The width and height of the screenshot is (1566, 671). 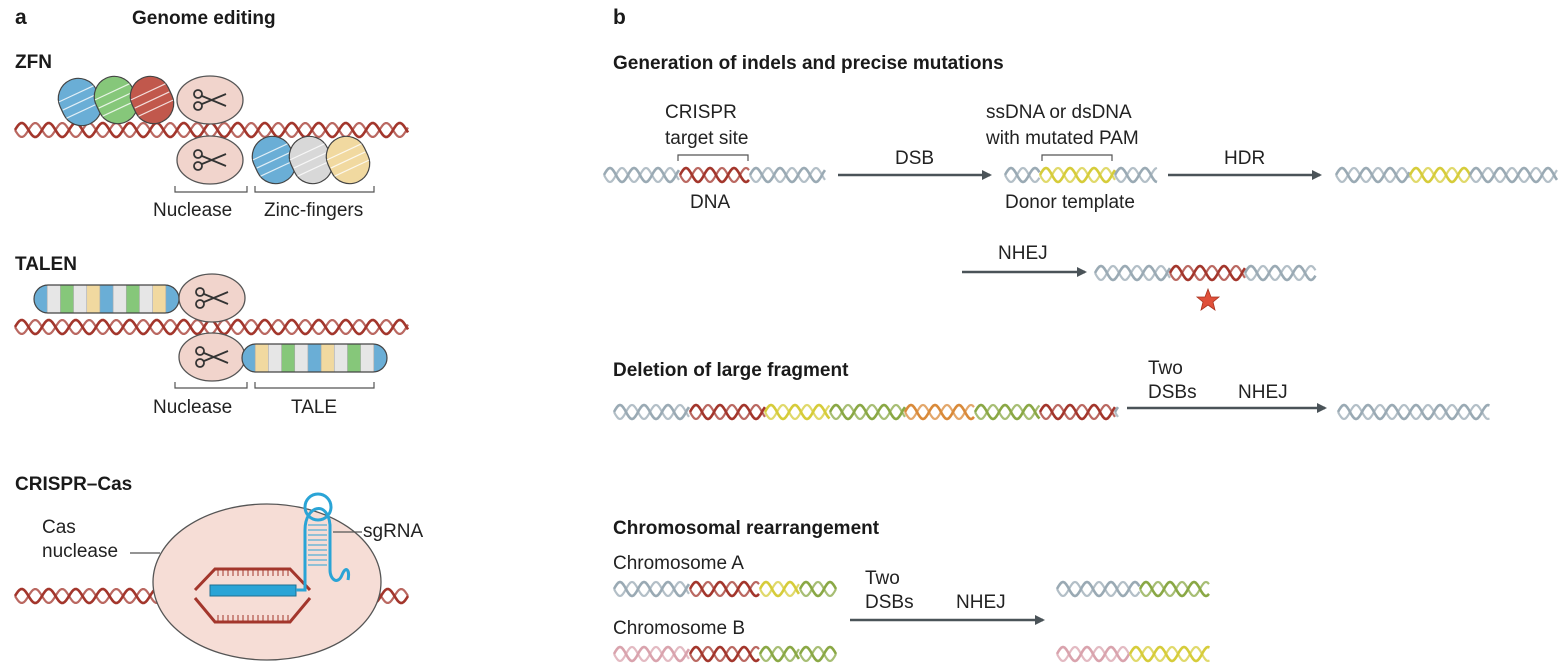 I want to click on cas-label-line1: Cas, so click(x=59, y=527).